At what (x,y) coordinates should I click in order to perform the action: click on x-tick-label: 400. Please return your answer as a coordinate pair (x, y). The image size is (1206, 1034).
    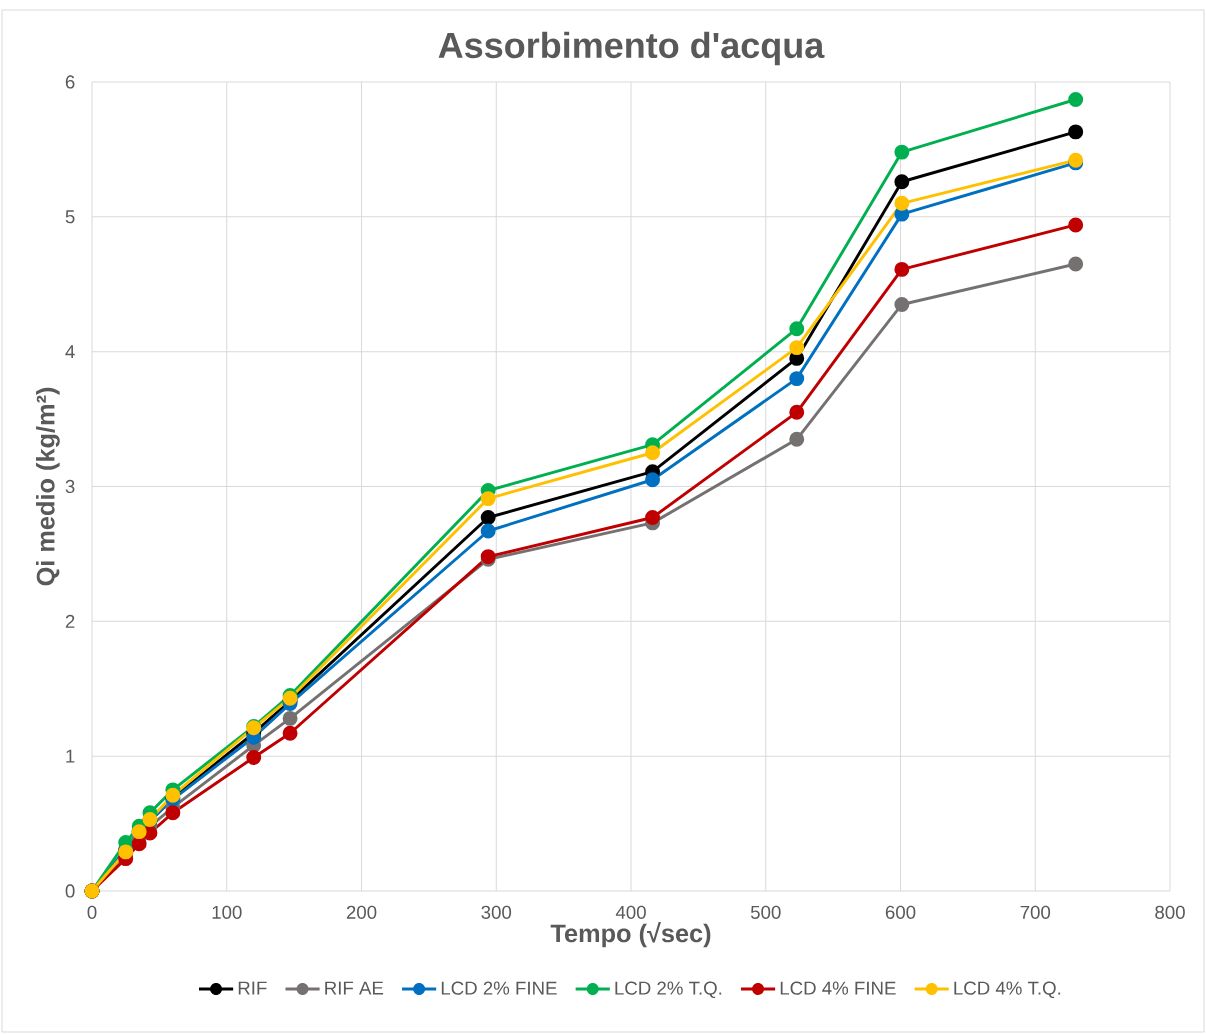
    Looking at the image, I should click on (630, 912).